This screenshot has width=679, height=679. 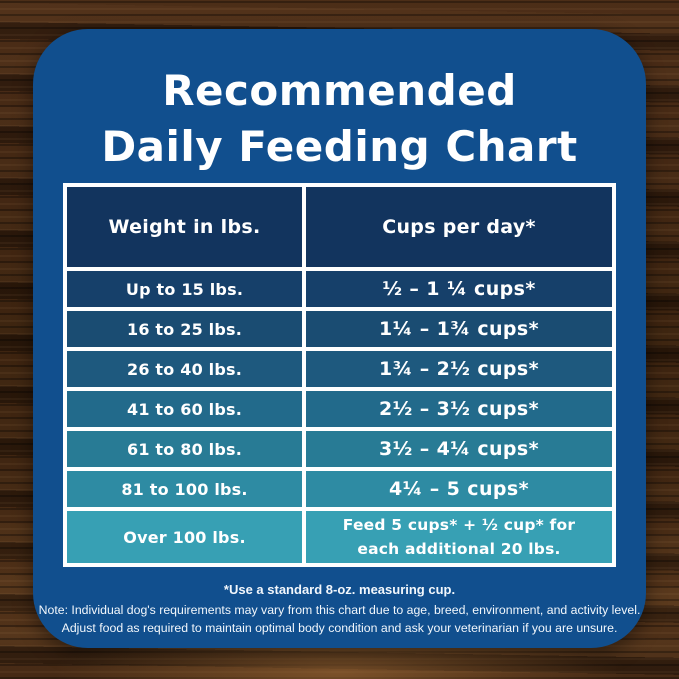 I want to click on cups-cell: 3½ – 4¼ cups*, so click(x=459, y=449).